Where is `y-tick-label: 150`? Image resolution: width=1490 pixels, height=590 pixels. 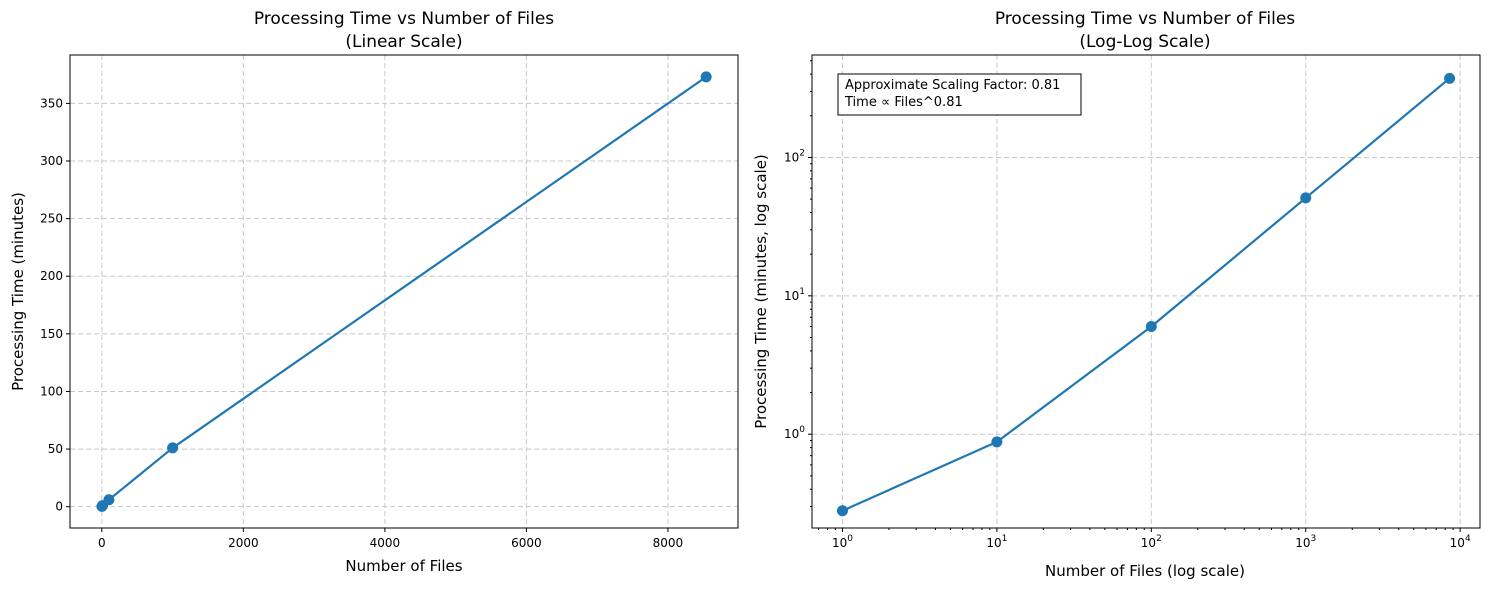
y-tick-label: 150 is located at coordinates (51, 334).